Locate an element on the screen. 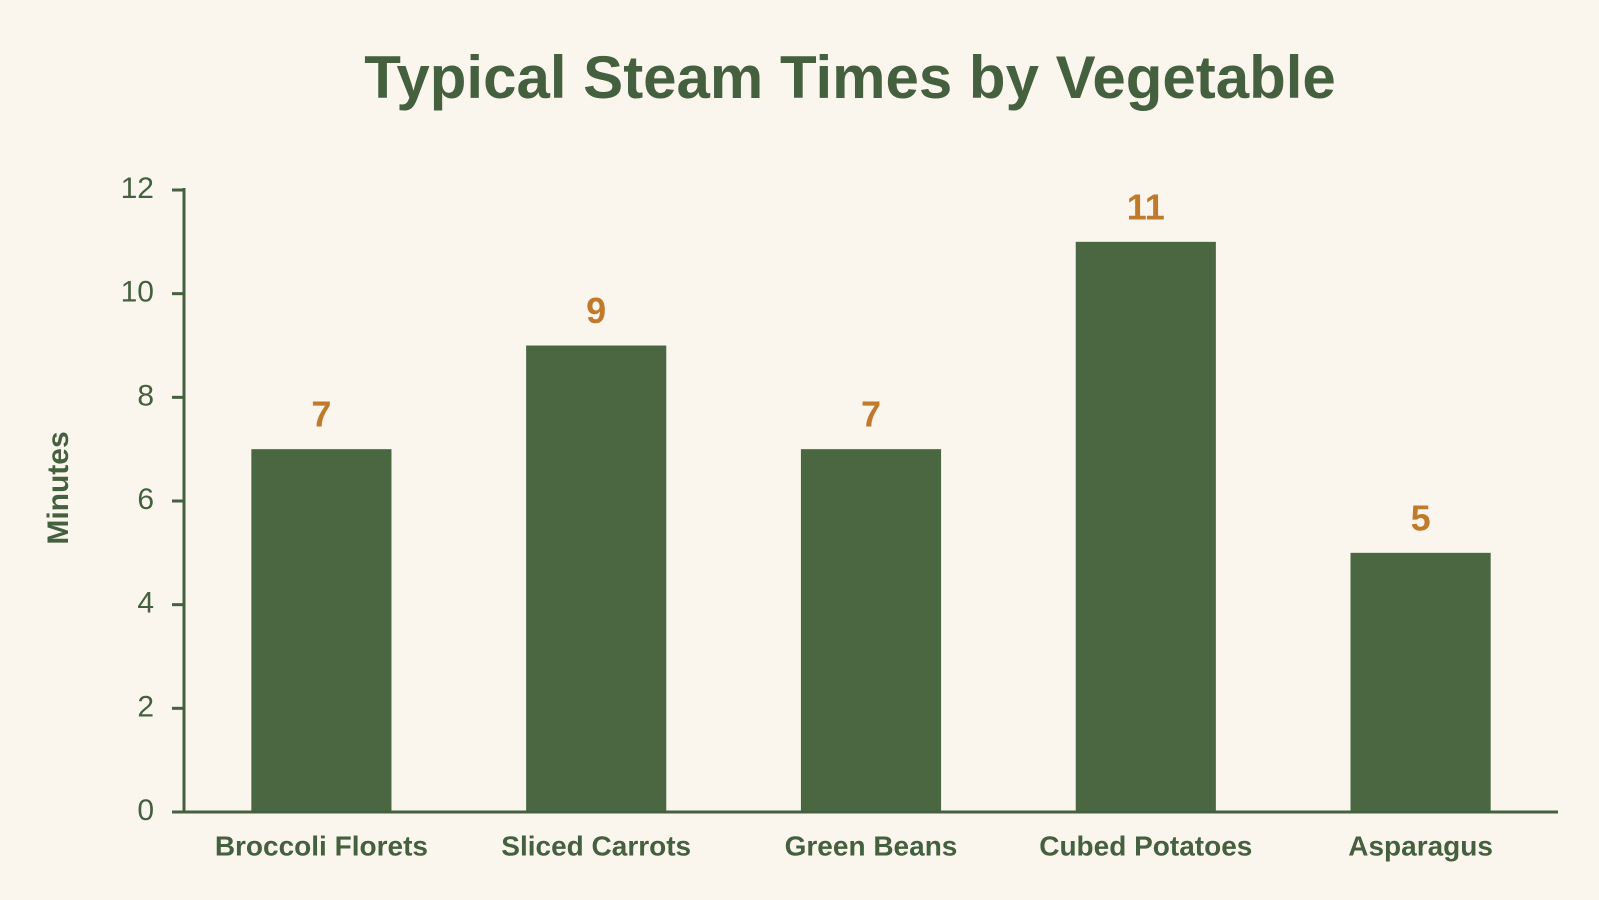 Image resolution: width=1599 pixels, height=900 pixels. y-tick-label: 10 is located at coordinates (137, 292).